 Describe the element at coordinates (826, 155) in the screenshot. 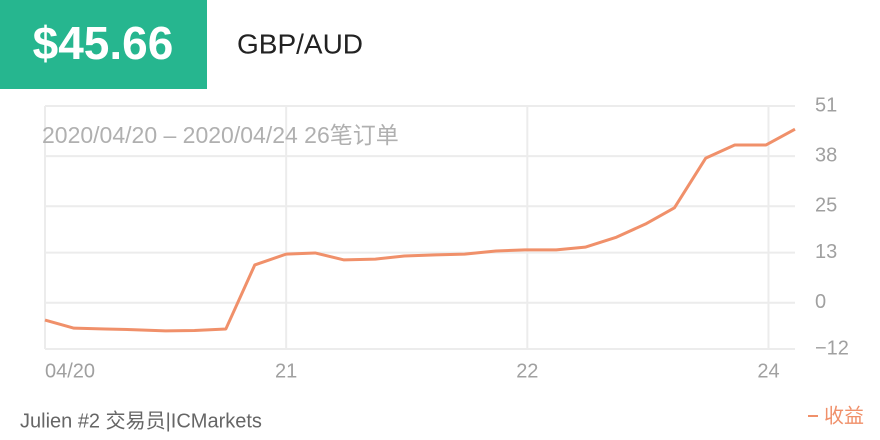

I see `y-tick-label: 38` at that location.